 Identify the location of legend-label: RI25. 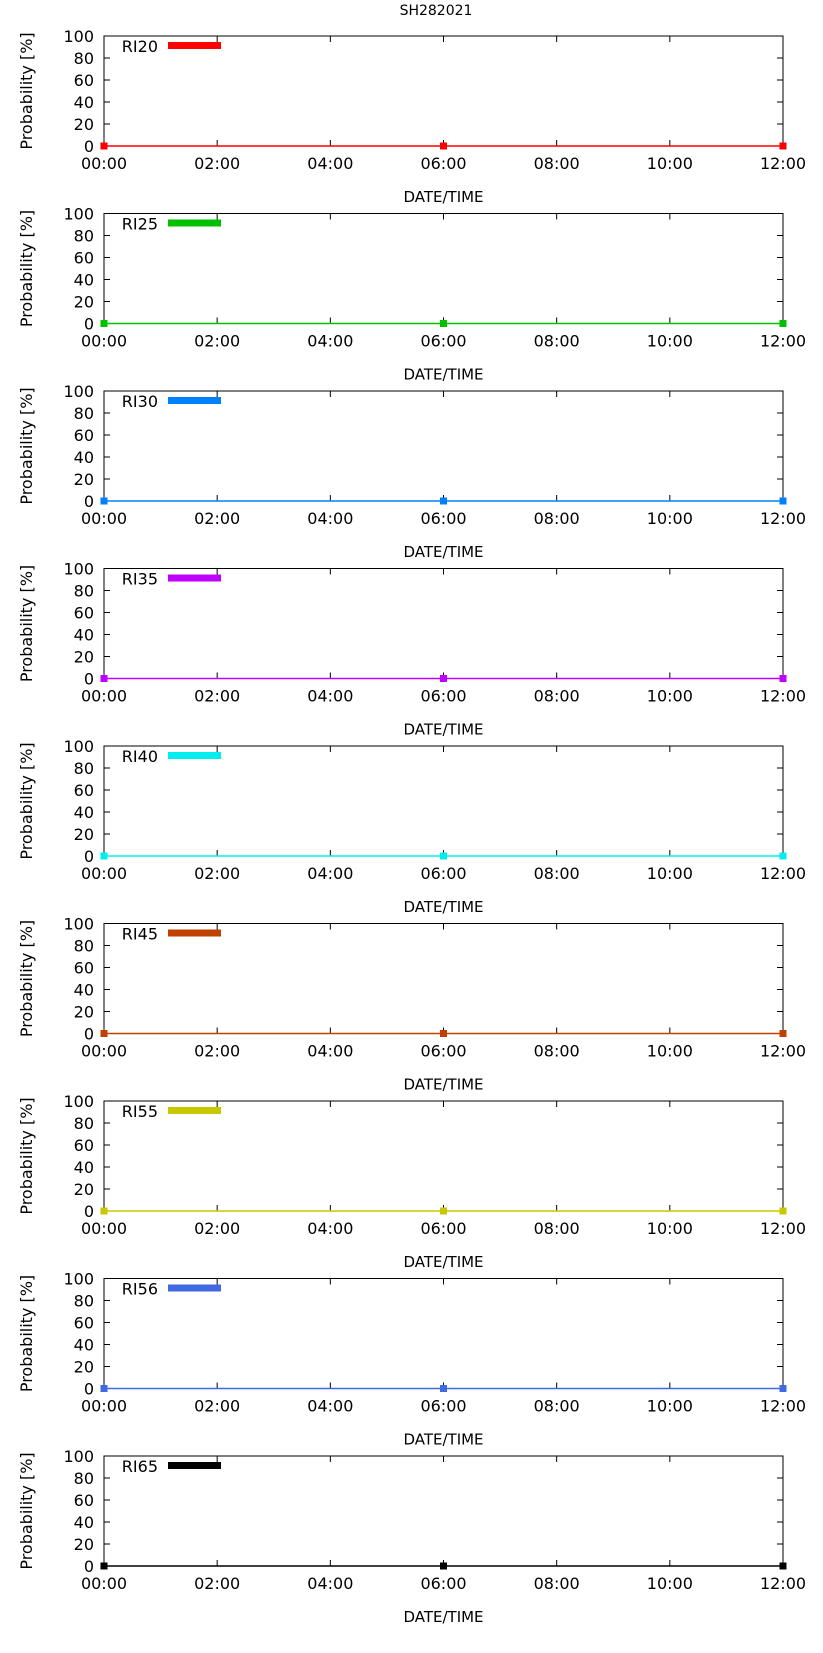
(140, 224).